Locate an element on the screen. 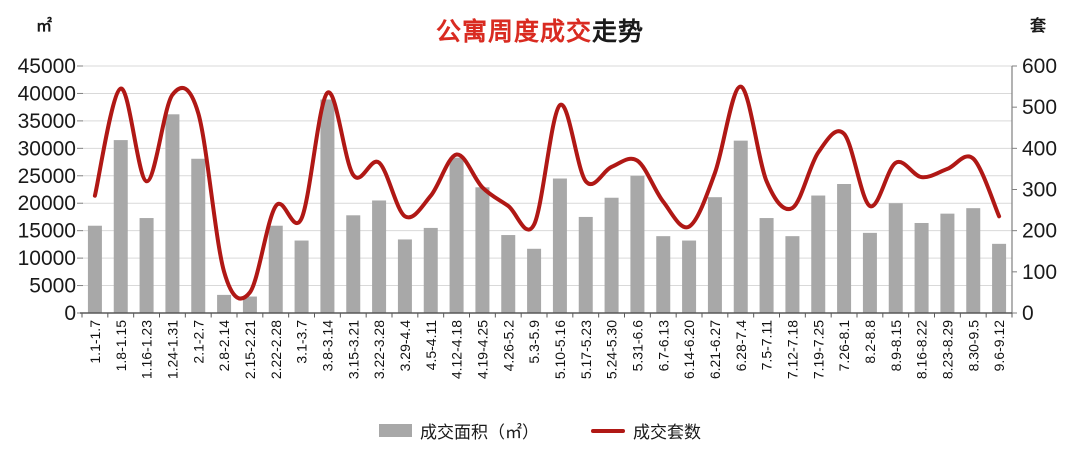 The width and height of the screenshot is (1080, 449). right-axis-tick-label: 200 is located at coordinates (1039, 231).